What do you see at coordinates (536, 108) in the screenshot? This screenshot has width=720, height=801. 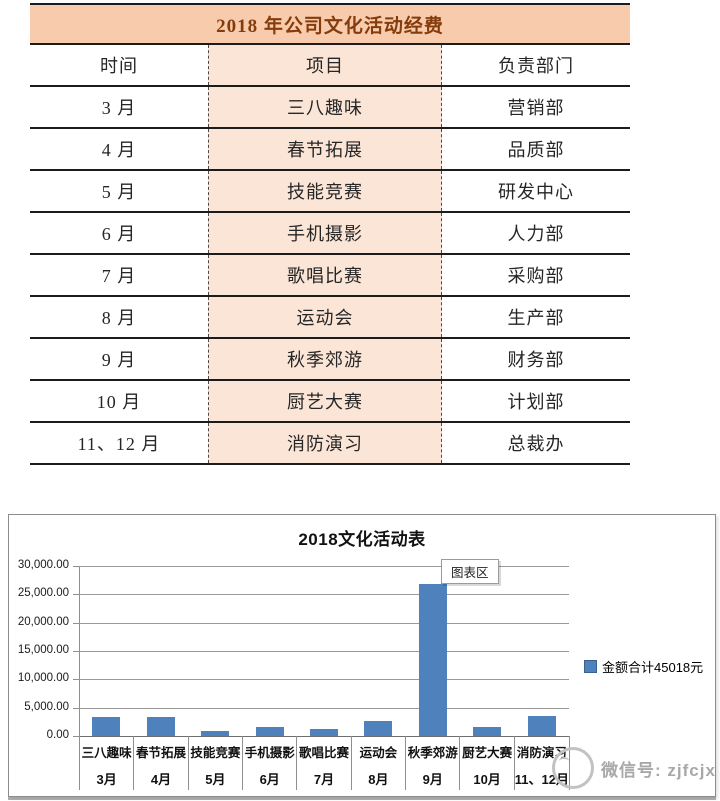 I see `table-cell: 营销部` at bounding box center [536, 108].